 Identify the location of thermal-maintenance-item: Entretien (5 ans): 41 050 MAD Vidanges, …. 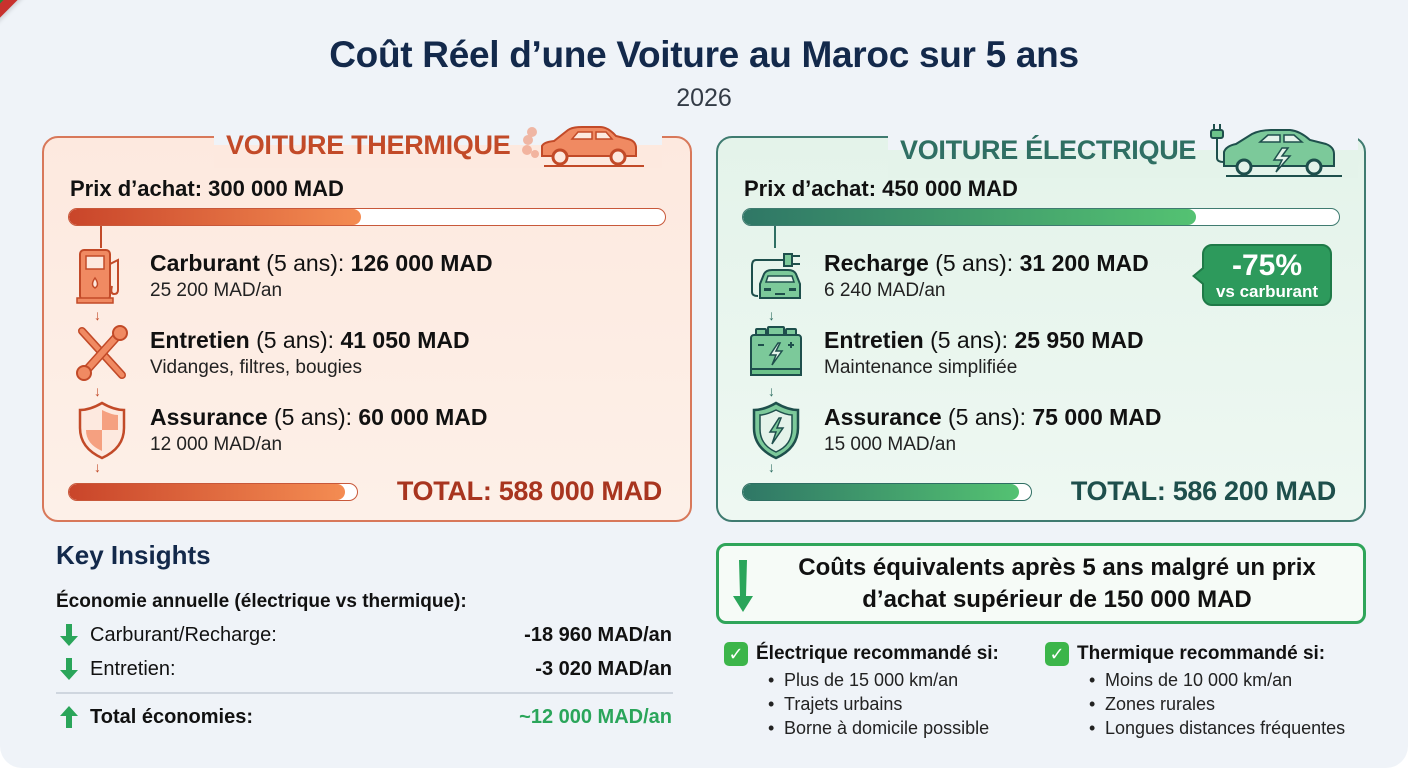
(334, 355).